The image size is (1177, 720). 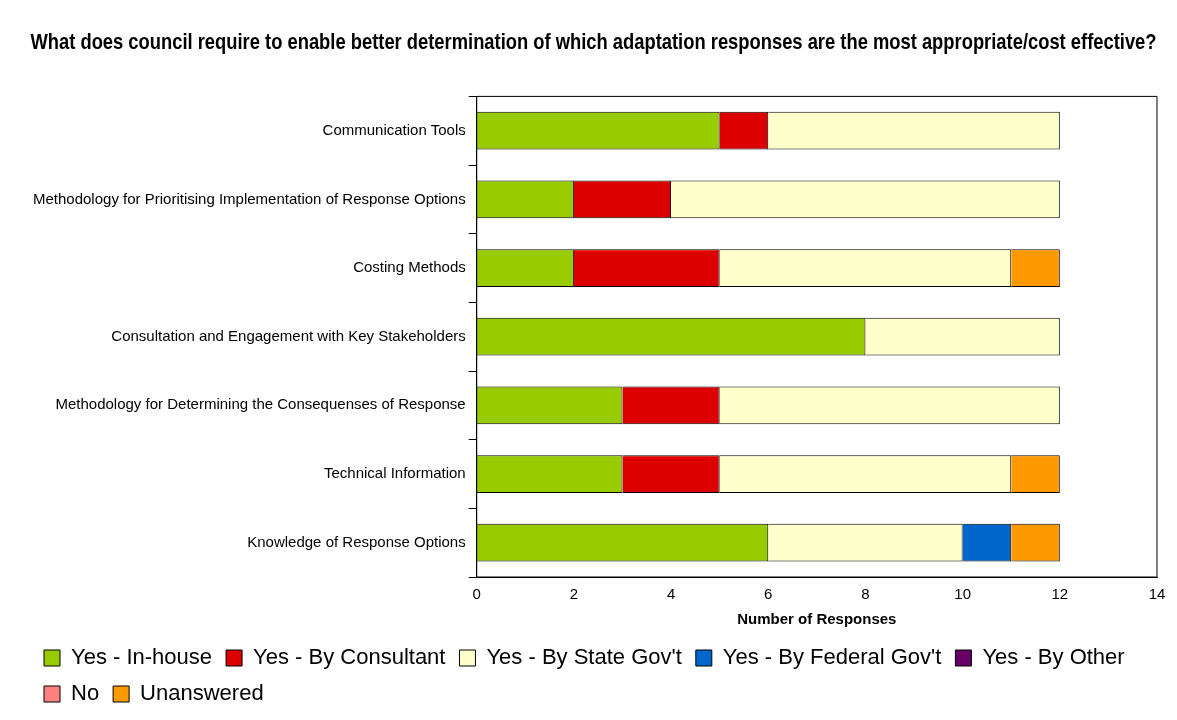 I want to click on legend-label: Yes - By Other, so click(x=1053, y=657).